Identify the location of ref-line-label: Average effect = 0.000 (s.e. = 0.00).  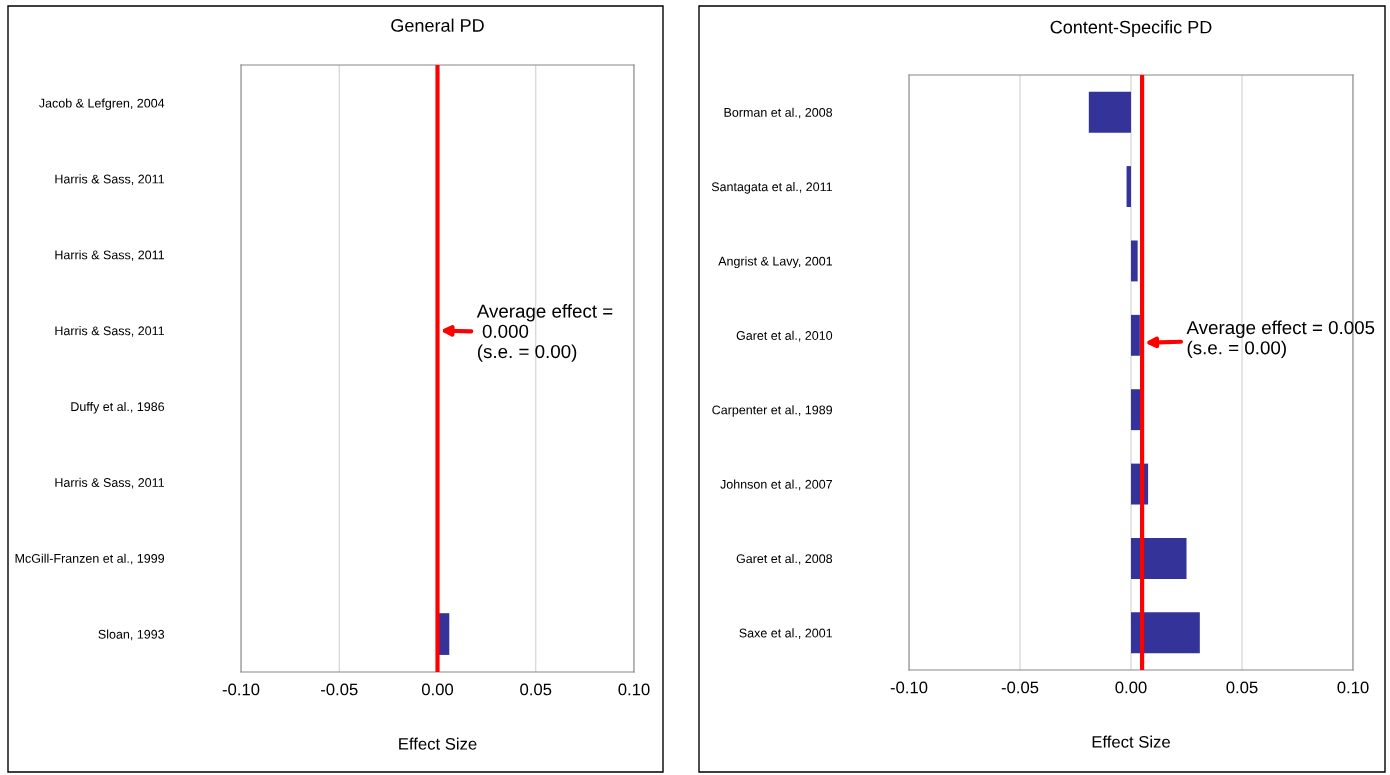
(544, 333).